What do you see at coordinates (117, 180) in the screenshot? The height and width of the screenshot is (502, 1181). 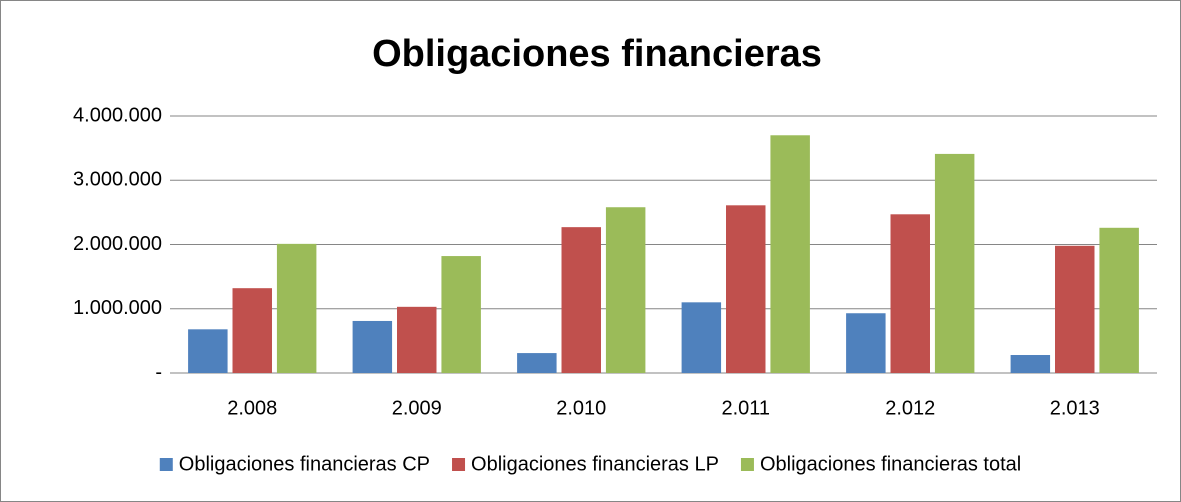 I see `y-tick-label: 3.000.000` at bounding box center [117, 180].